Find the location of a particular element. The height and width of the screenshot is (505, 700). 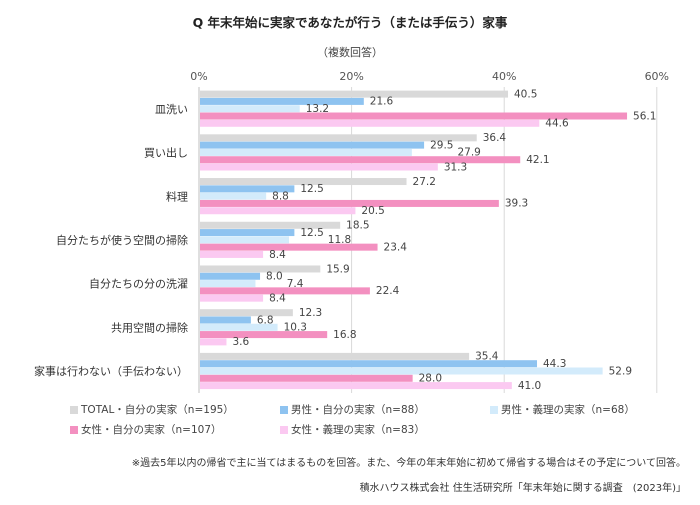

chart-title: Q 年末年始に実家であなたが行う（または手伝う）家事 is located at coordinates (350, 22).